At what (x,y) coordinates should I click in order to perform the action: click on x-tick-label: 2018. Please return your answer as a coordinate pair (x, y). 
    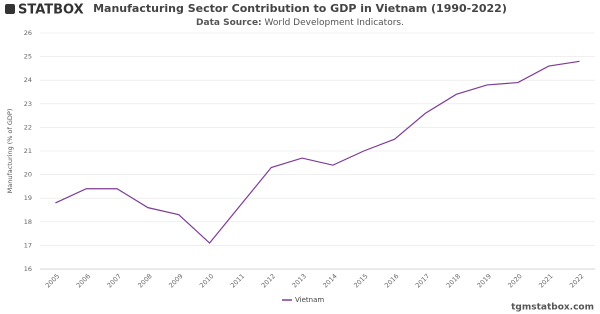
    Looking at the image, I should click on (453, 280).